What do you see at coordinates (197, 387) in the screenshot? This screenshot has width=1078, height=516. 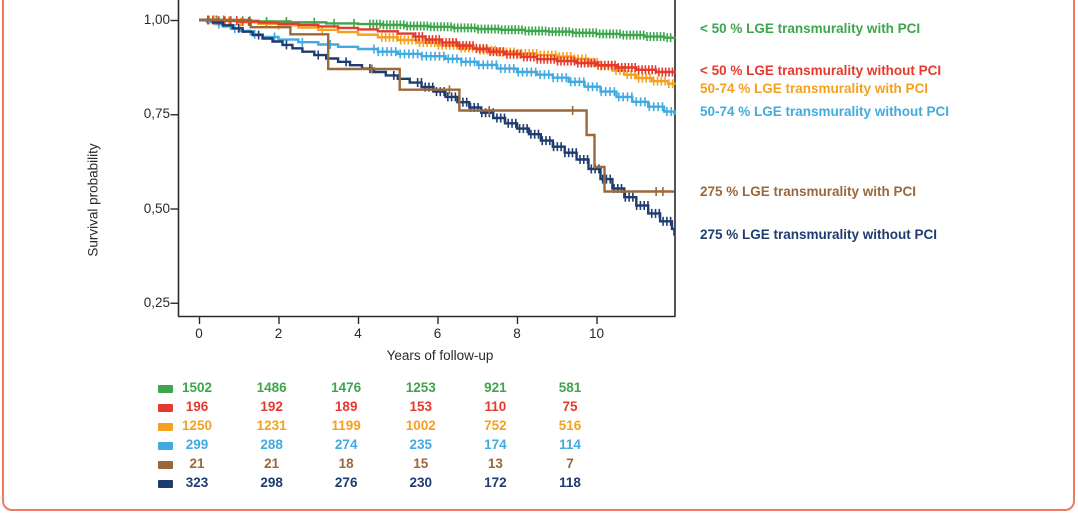 I see `at-risk-count: 1502` at bounding box center [197, 387].